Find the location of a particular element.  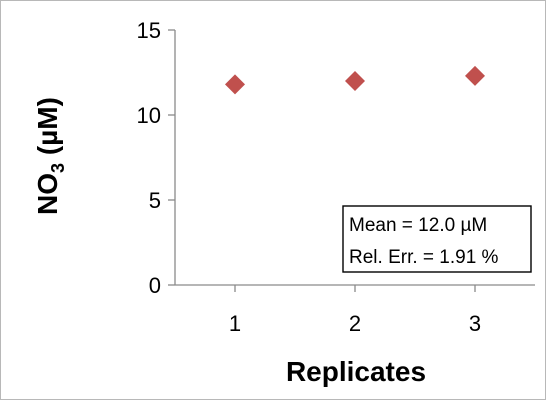

stats-annotation: Mean = 12.0 µM Rel. Err. = 1.91 % is located at coordinates (437, 239).